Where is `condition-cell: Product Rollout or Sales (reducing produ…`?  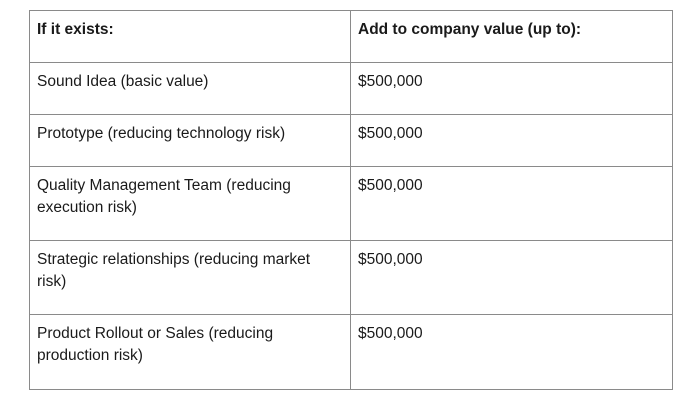 condition-cell: Product Rollout or Sales (reducing produ… is located at coordinates (190, 352).